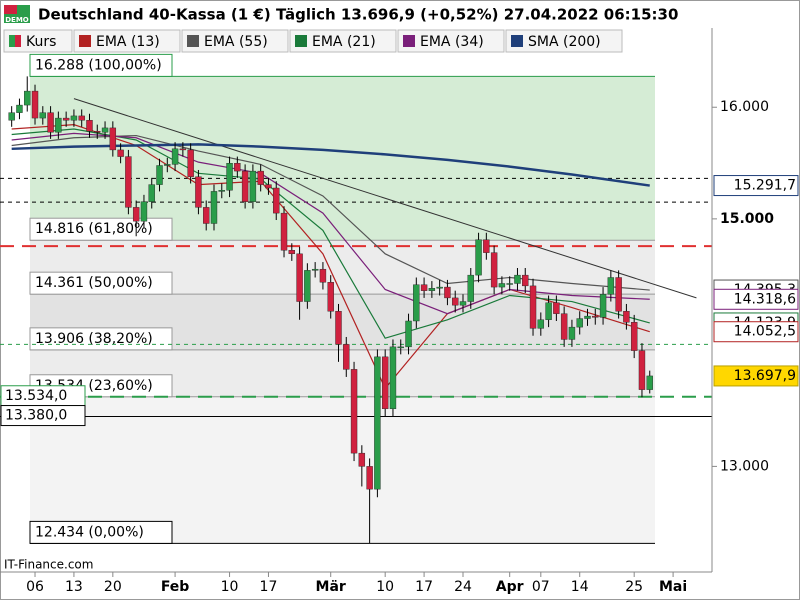 The width and height of the screenshot is (800, 600). What do you see at coordinates (634, 587) in the screenshot?
I see `x-tick-label: 25` at bounding box center [634, 587].